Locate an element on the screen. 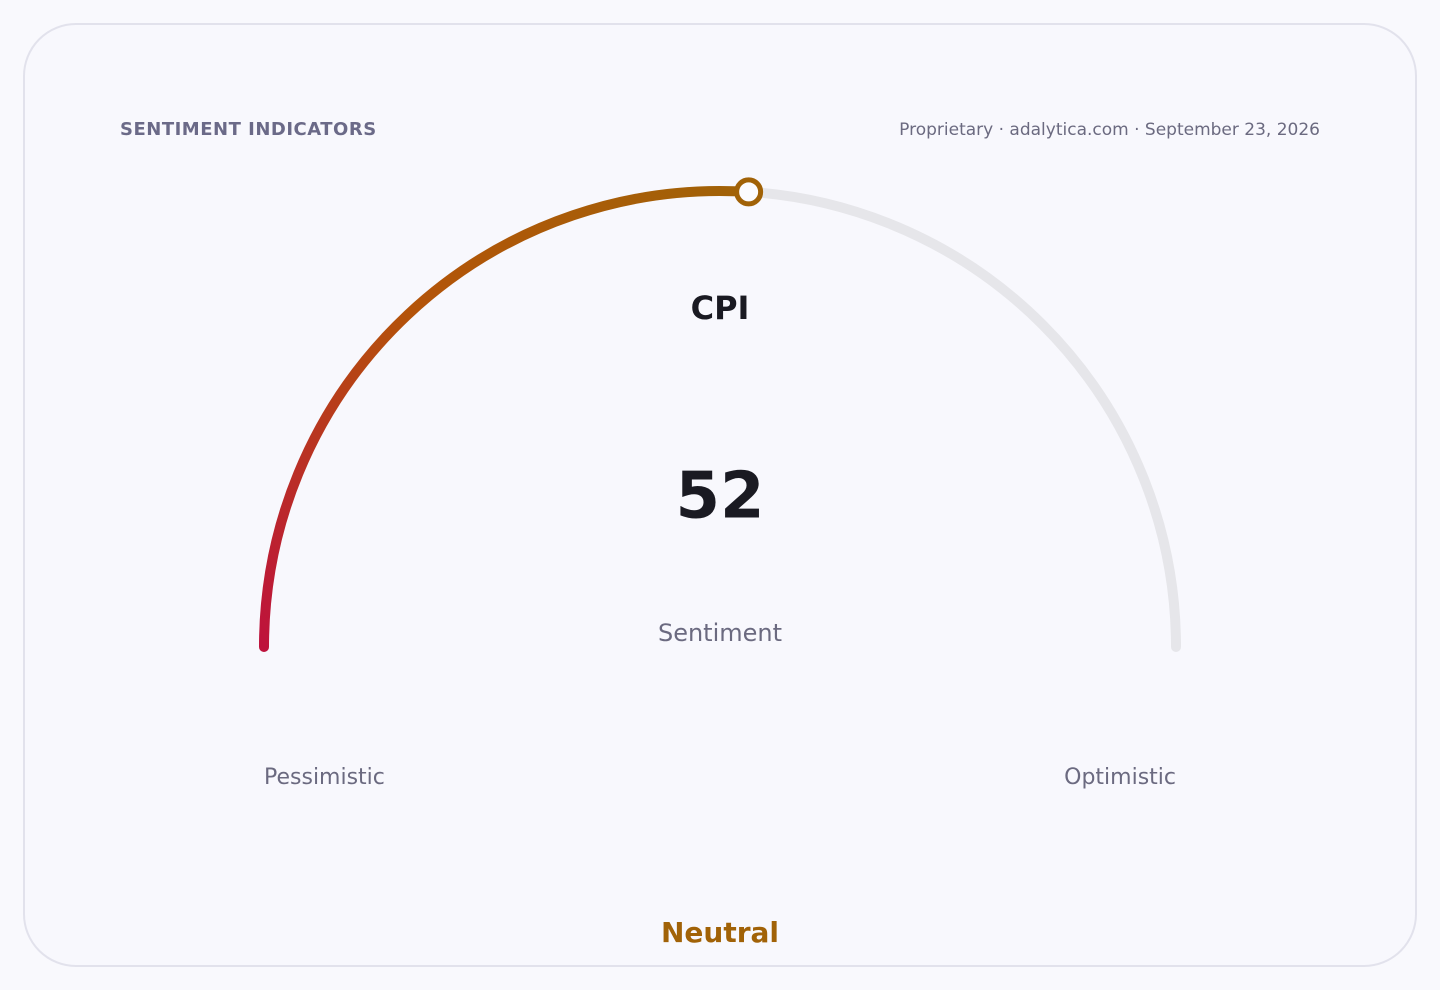 Image resolution: width=1440 pixels, height=990 pixels. gauge-marker is located at coordinates (749, 192).